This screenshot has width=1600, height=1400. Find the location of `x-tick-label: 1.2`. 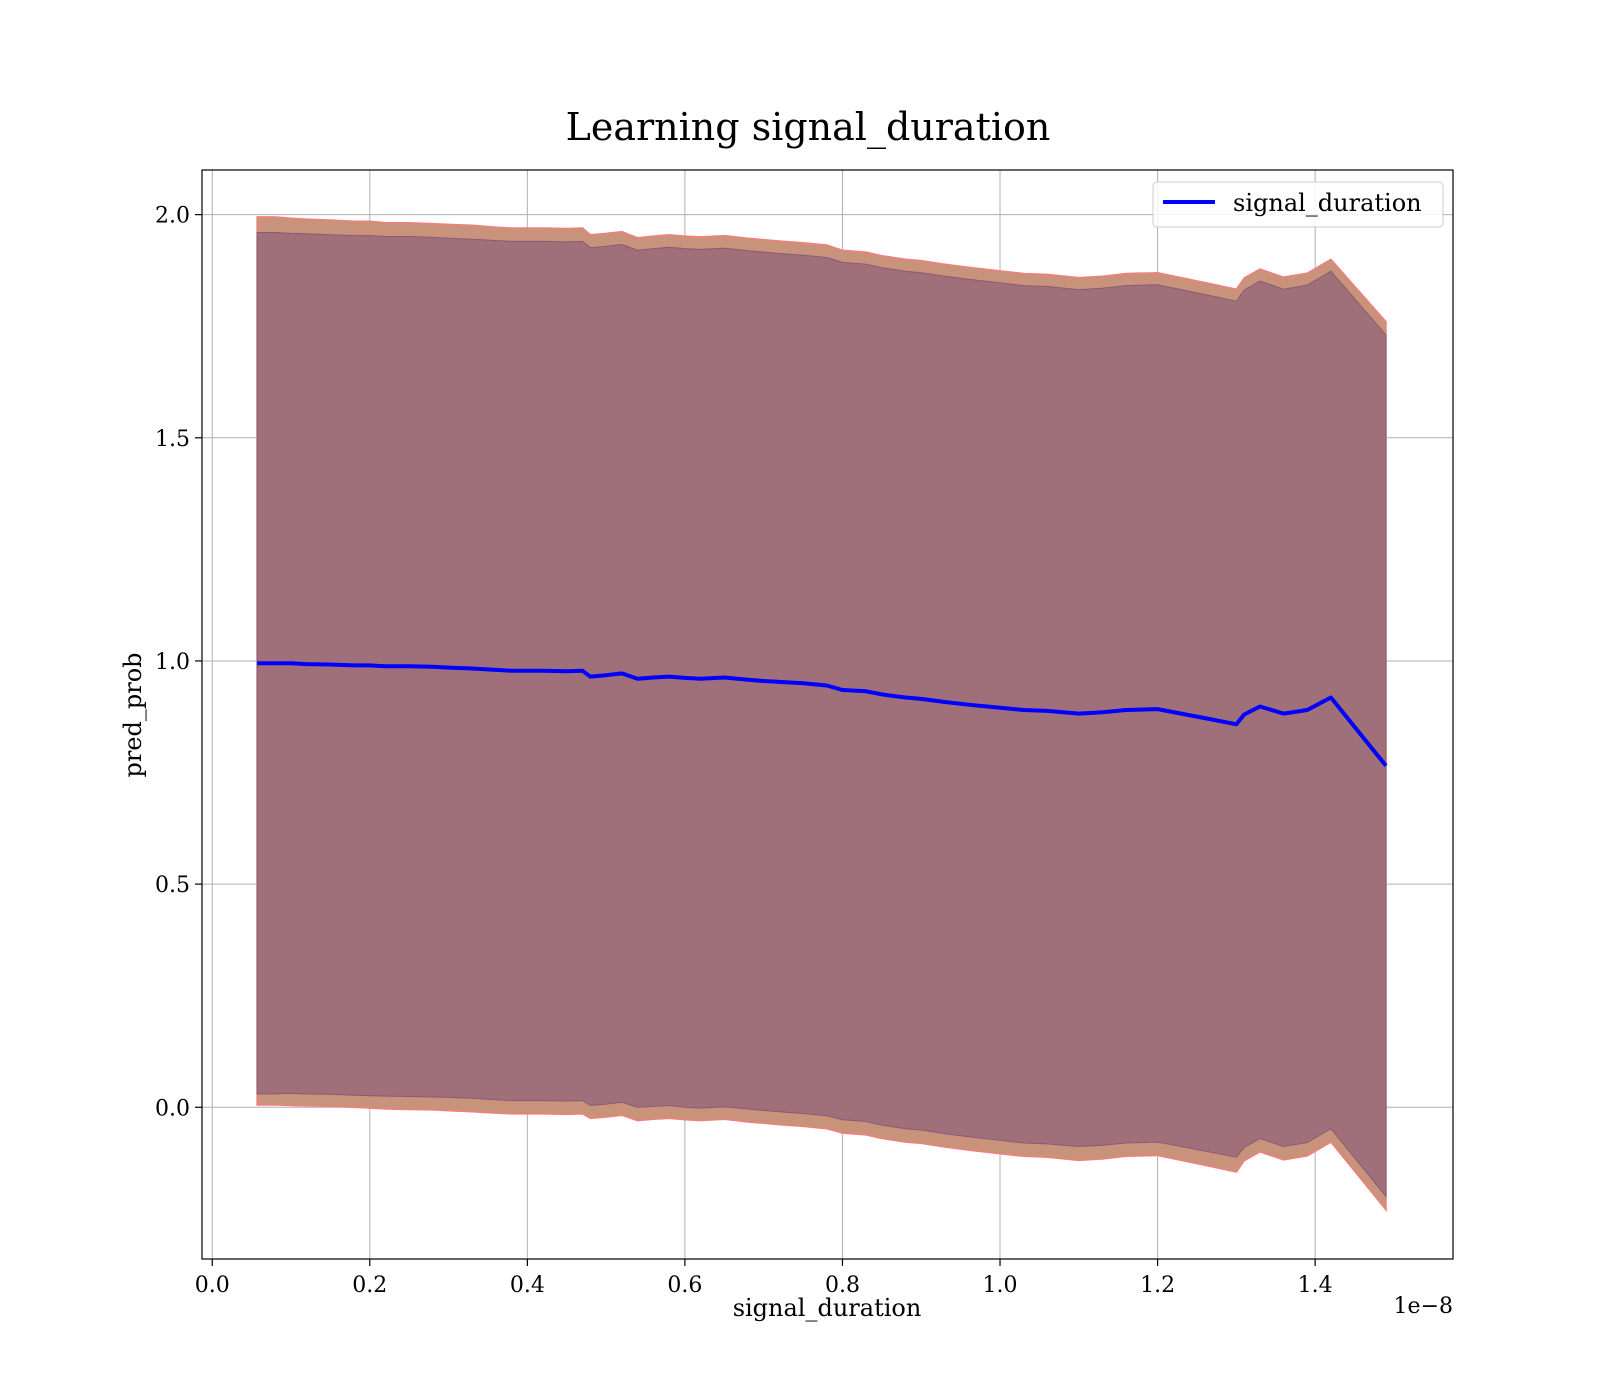

x-tick-label: 1.2 is located at coordinates (1157, 1285).